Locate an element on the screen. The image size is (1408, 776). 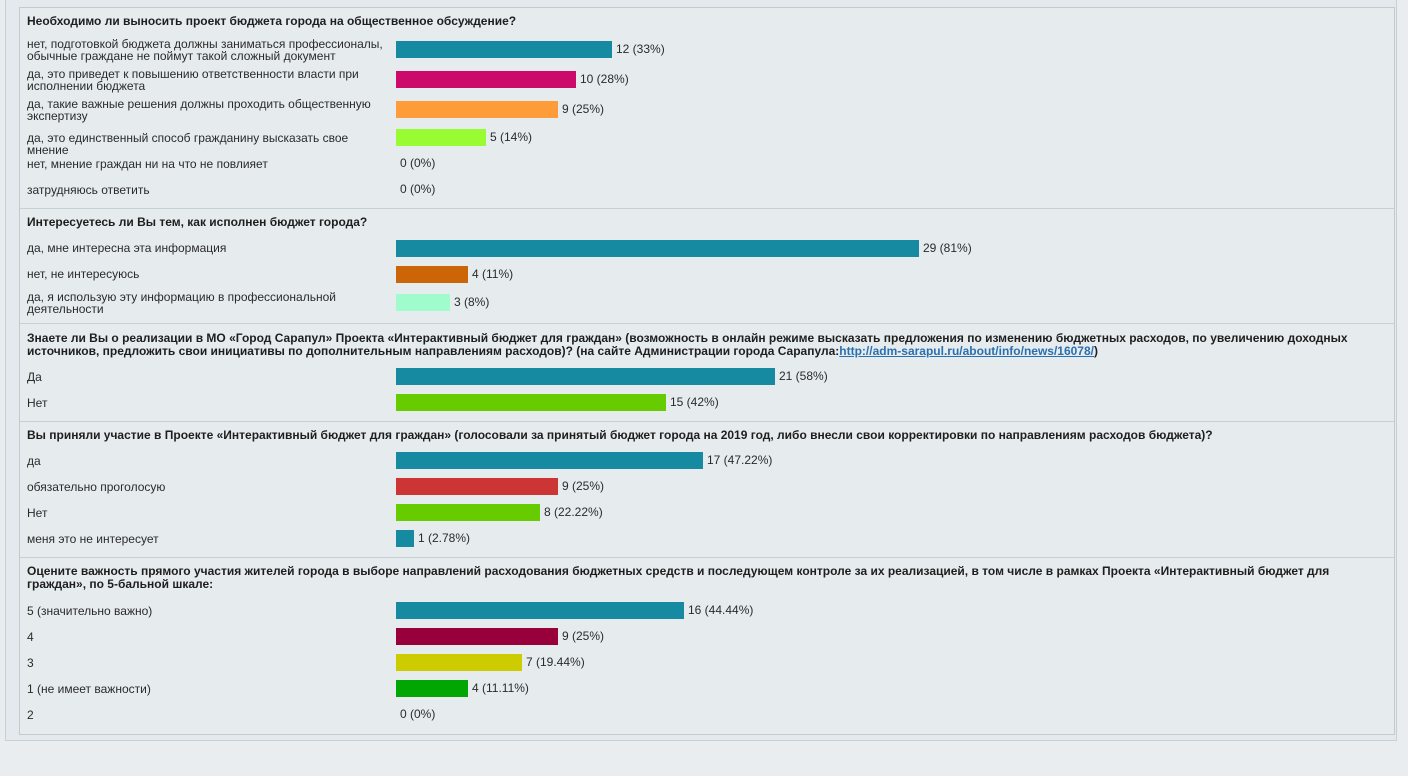
answer-label: 1 (не имеет важности) is located at coordinates (89, 689).